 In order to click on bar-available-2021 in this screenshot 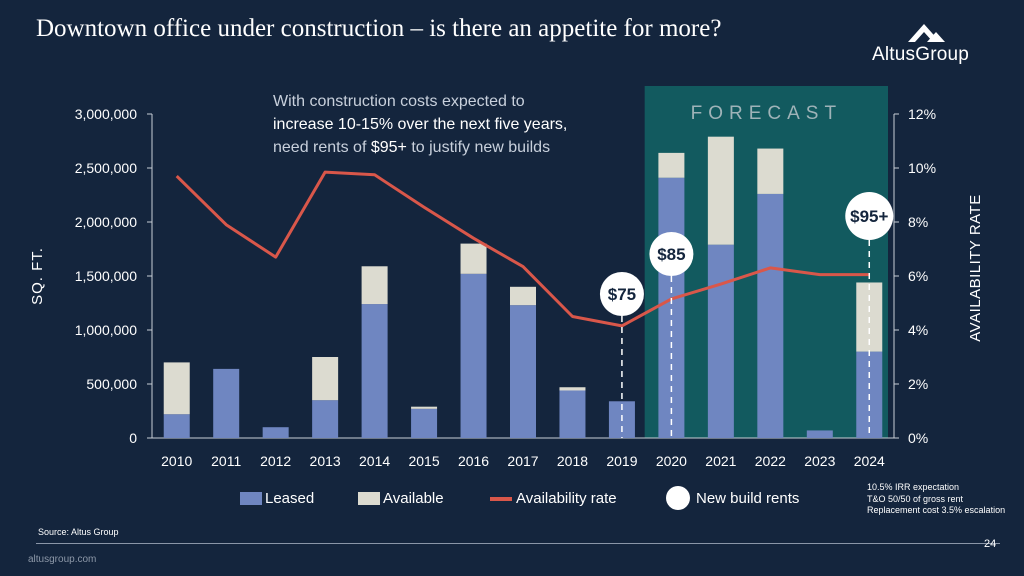, I will do `click(720, 190)`.